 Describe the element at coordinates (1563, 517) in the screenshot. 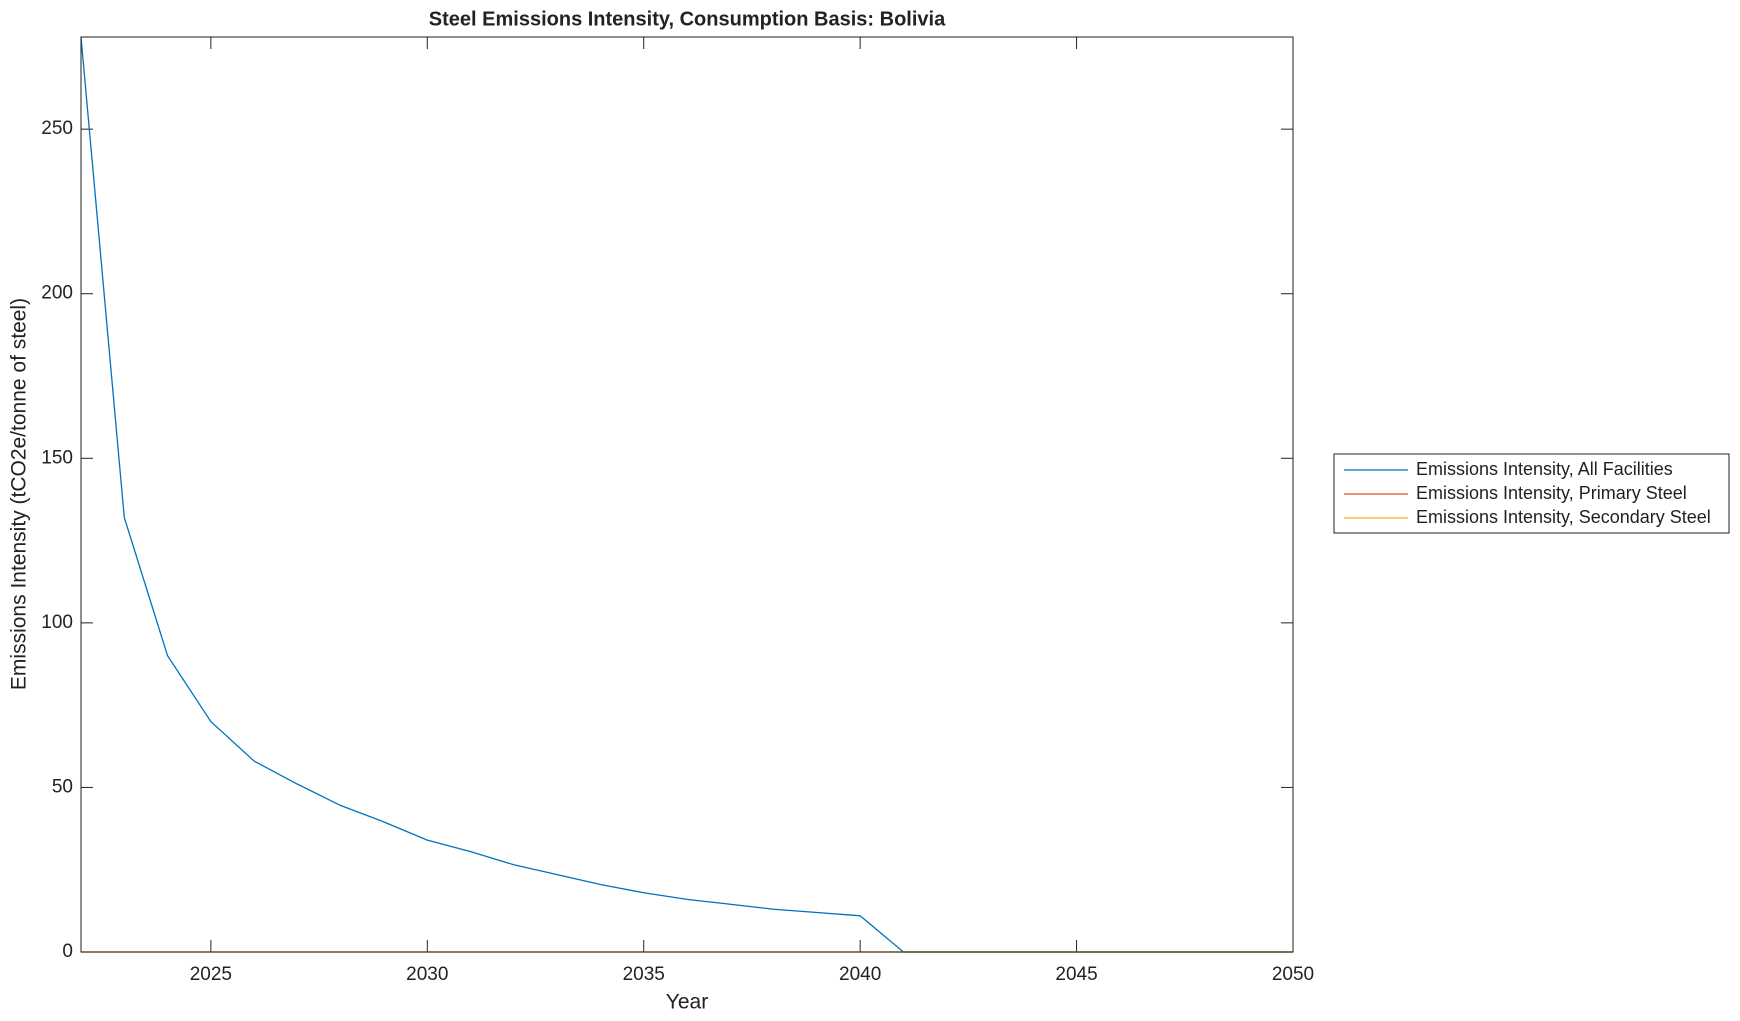

I see `legend-label: Emissions Intensity, Secondary Steel` at that location.